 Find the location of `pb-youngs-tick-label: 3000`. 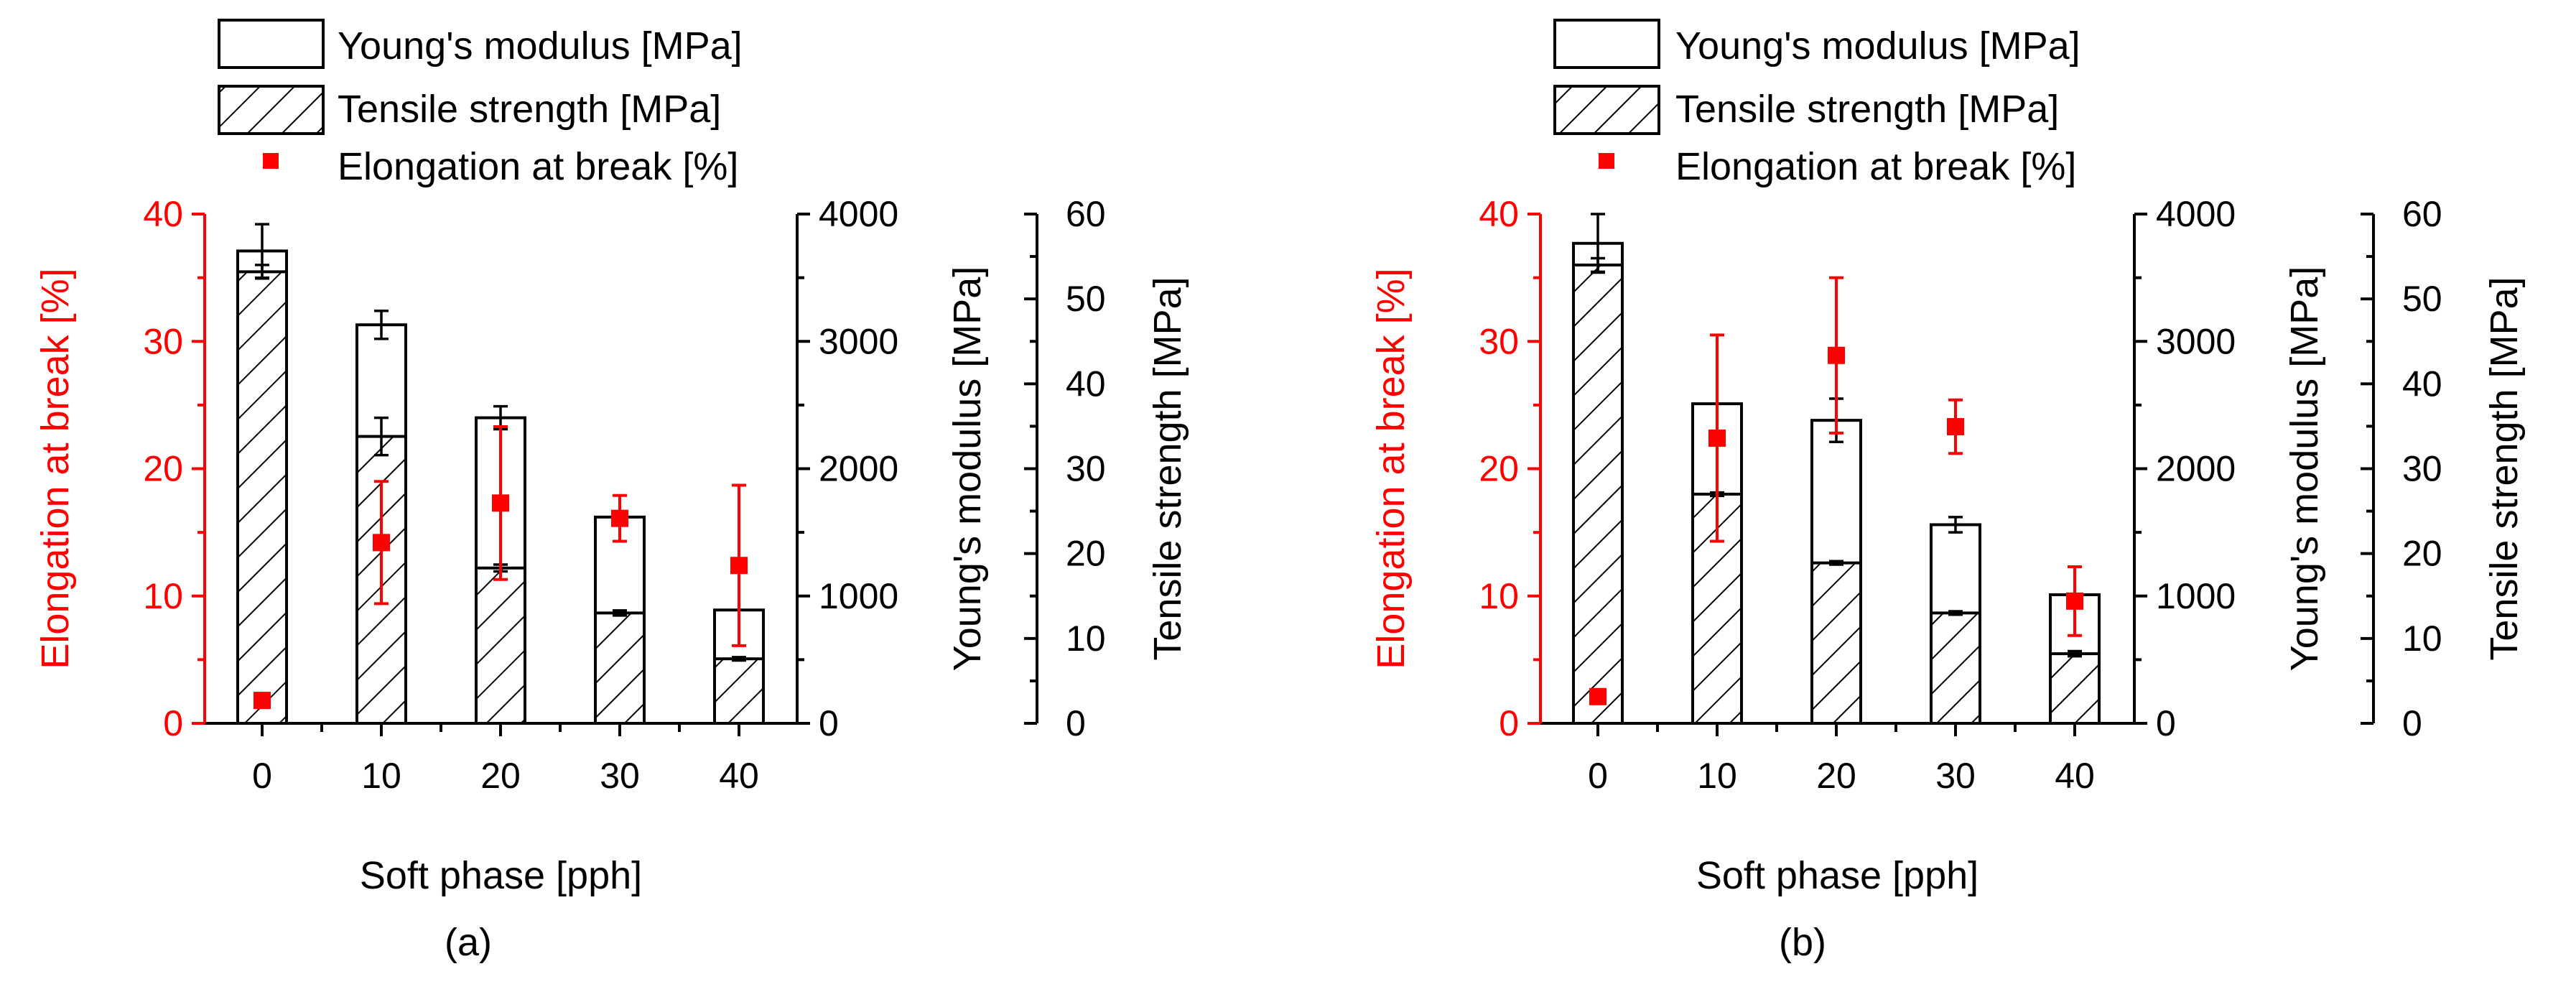

pb-youngs-tick-label: 3000 is located at coordinates (2196, 341).